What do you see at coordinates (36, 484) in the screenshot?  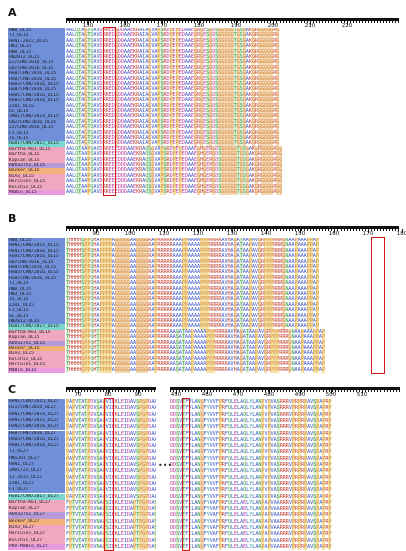 I see `sequence-name: ZJ01_UL27` at bounding box center [36, 484].